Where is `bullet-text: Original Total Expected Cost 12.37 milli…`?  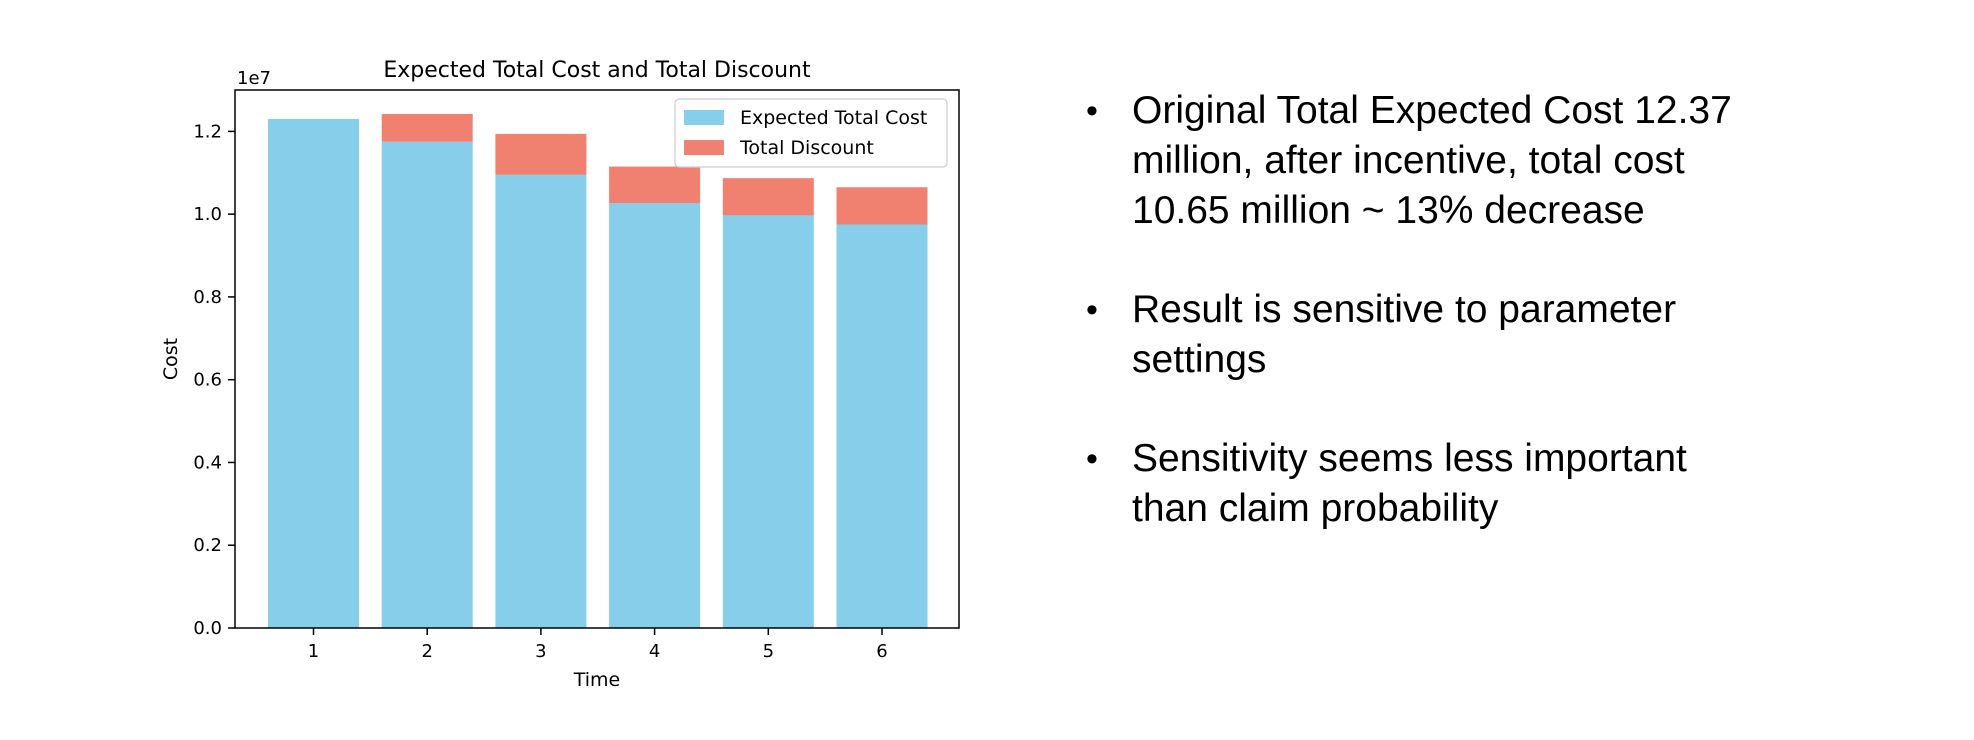
bullet-text: Original Total Expected Cost 12.37 milli… is located at coordinates (1432, 160).